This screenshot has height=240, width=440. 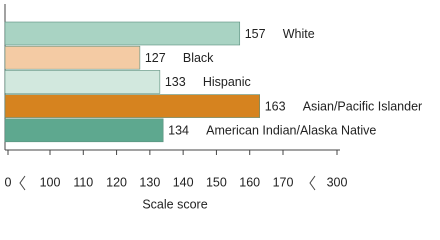 What do you see at coordinates (216, 182) in the screenshot?
I see `x-tick-label: 150` at bounding box center [216, 182].